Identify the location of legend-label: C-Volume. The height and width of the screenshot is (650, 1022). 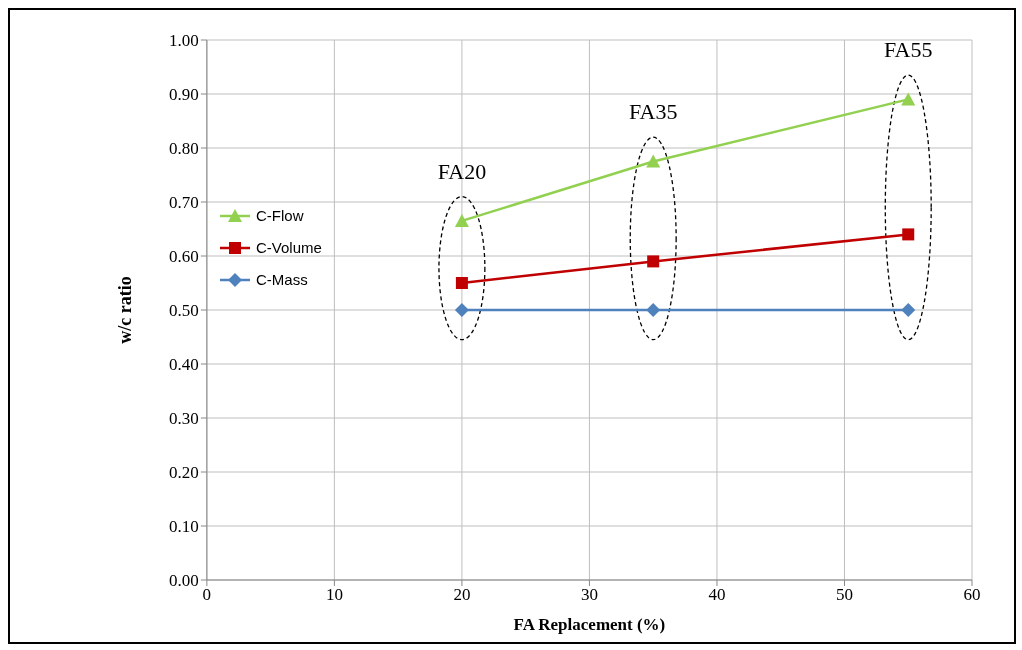
(289, 248).